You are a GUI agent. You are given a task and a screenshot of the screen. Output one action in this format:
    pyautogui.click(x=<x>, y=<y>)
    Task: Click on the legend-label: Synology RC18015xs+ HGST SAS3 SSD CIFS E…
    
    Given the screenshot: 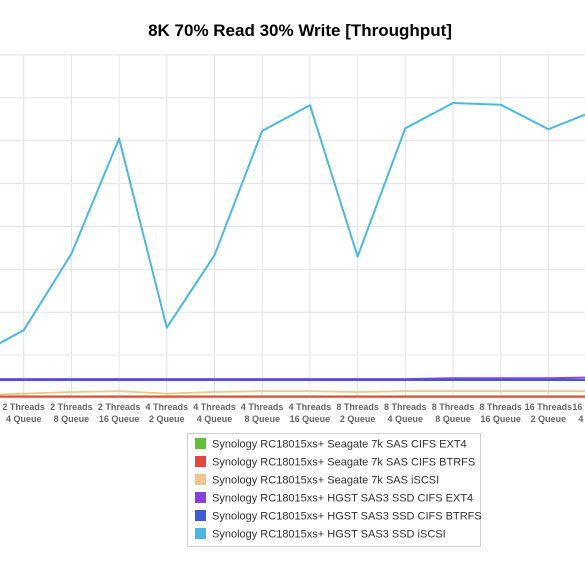 What is the action you would take?
    pyautogui.click(x=342, y=499)
    